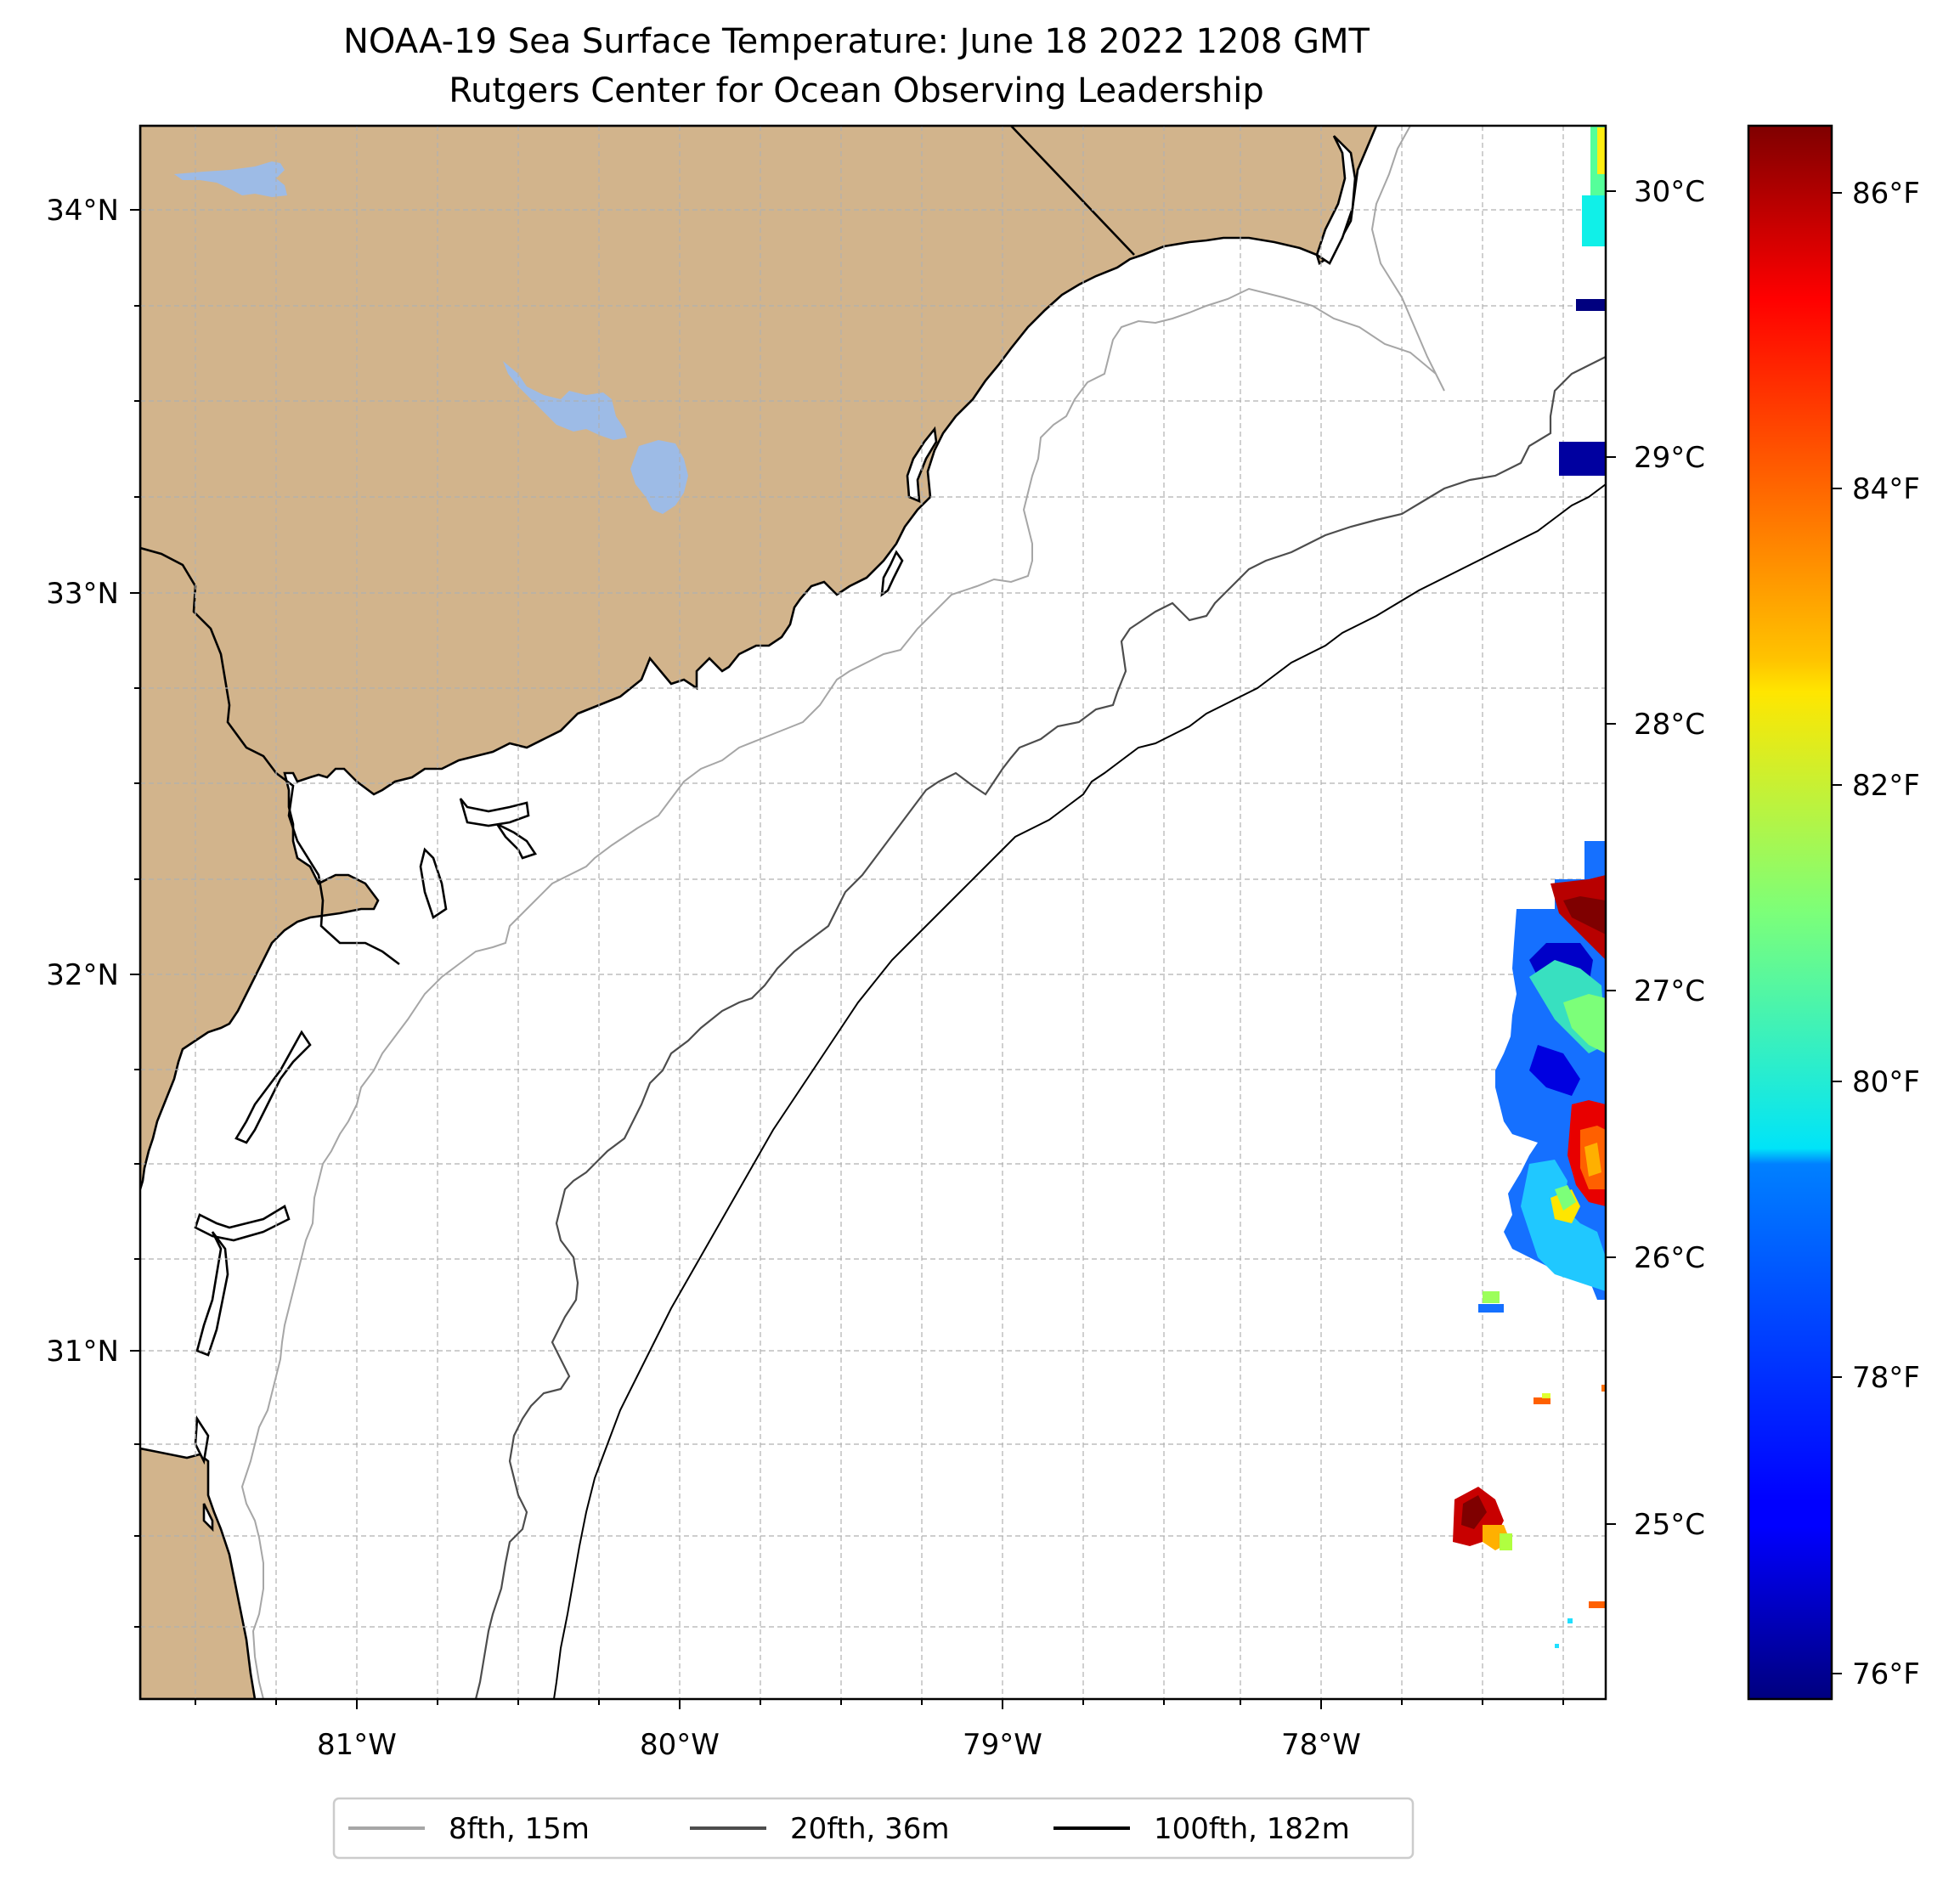  What do you see at coordinates (1003, 1745) in the screenshot?
I see `lon-label-79w: 79°W` at bounding box center [1003, 1745].